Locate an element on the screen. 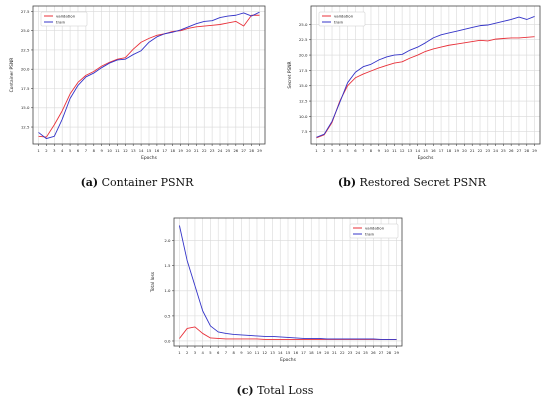  legend-label-validation: validation is located at coordinates (344, 15).